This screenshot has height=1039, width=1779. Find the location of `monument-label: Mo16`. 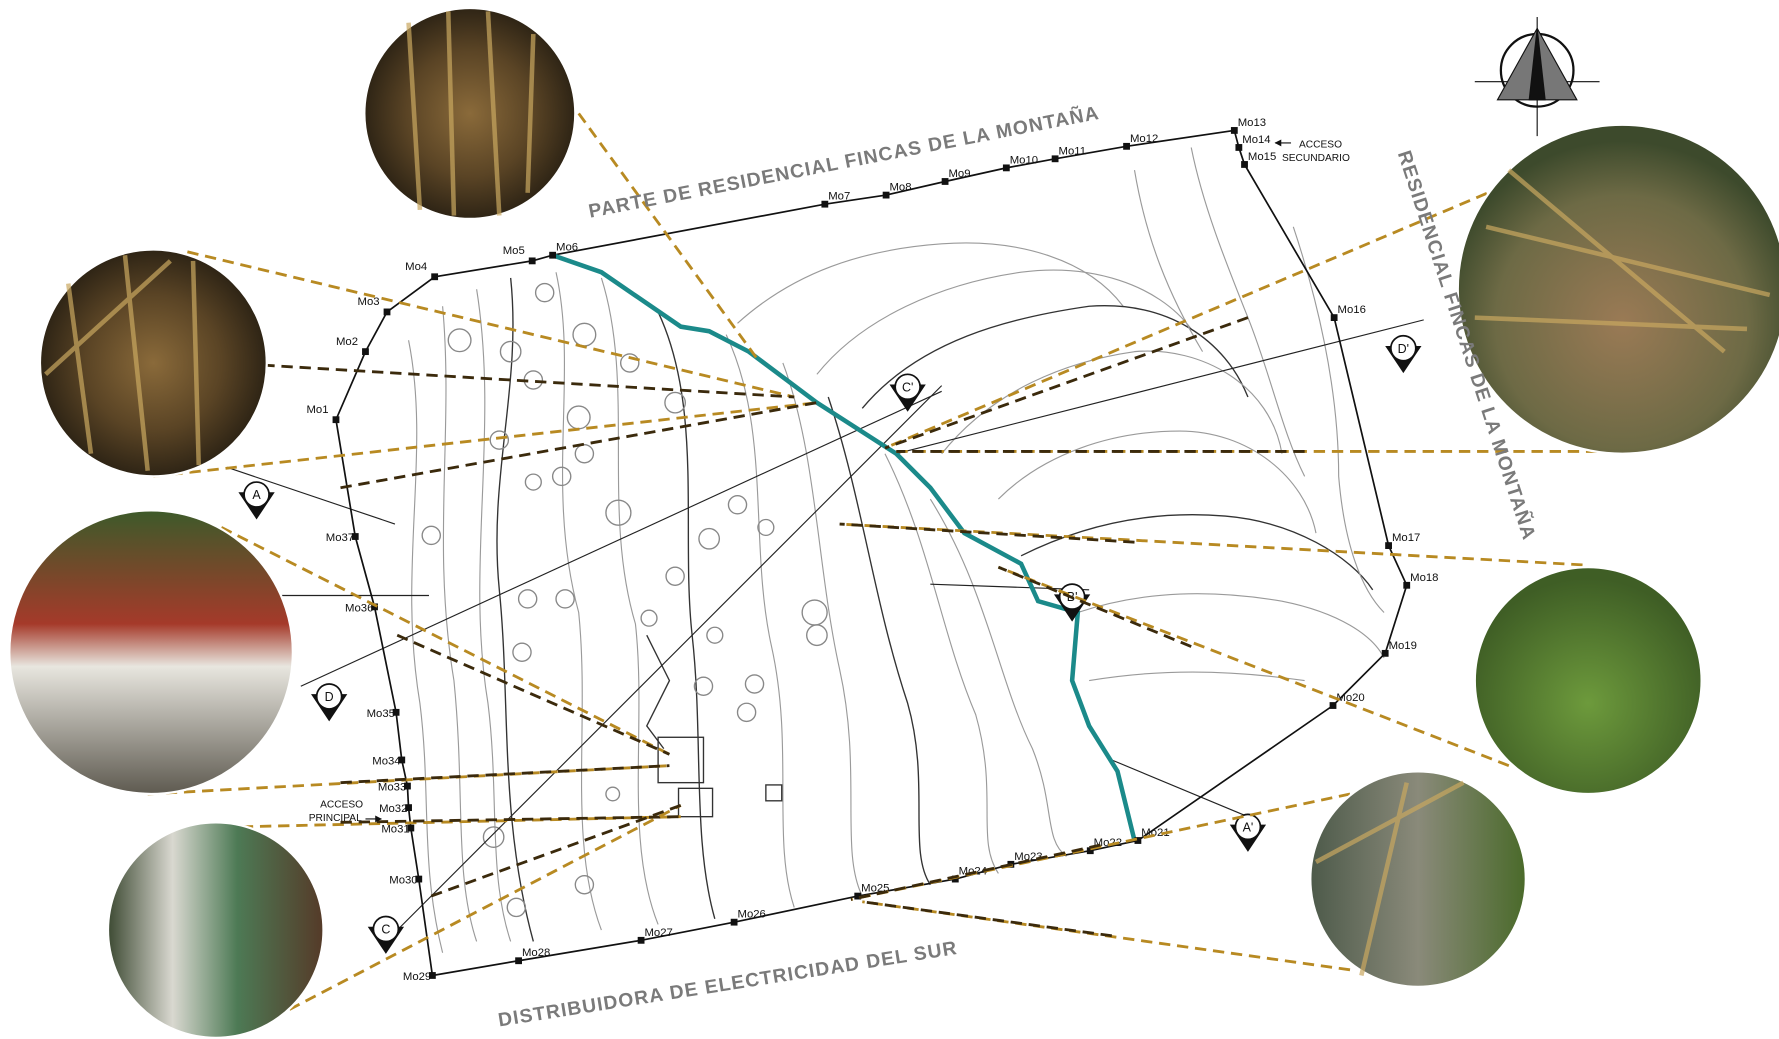

monument-label: Mo16 is located at coordinates (1352, 310).